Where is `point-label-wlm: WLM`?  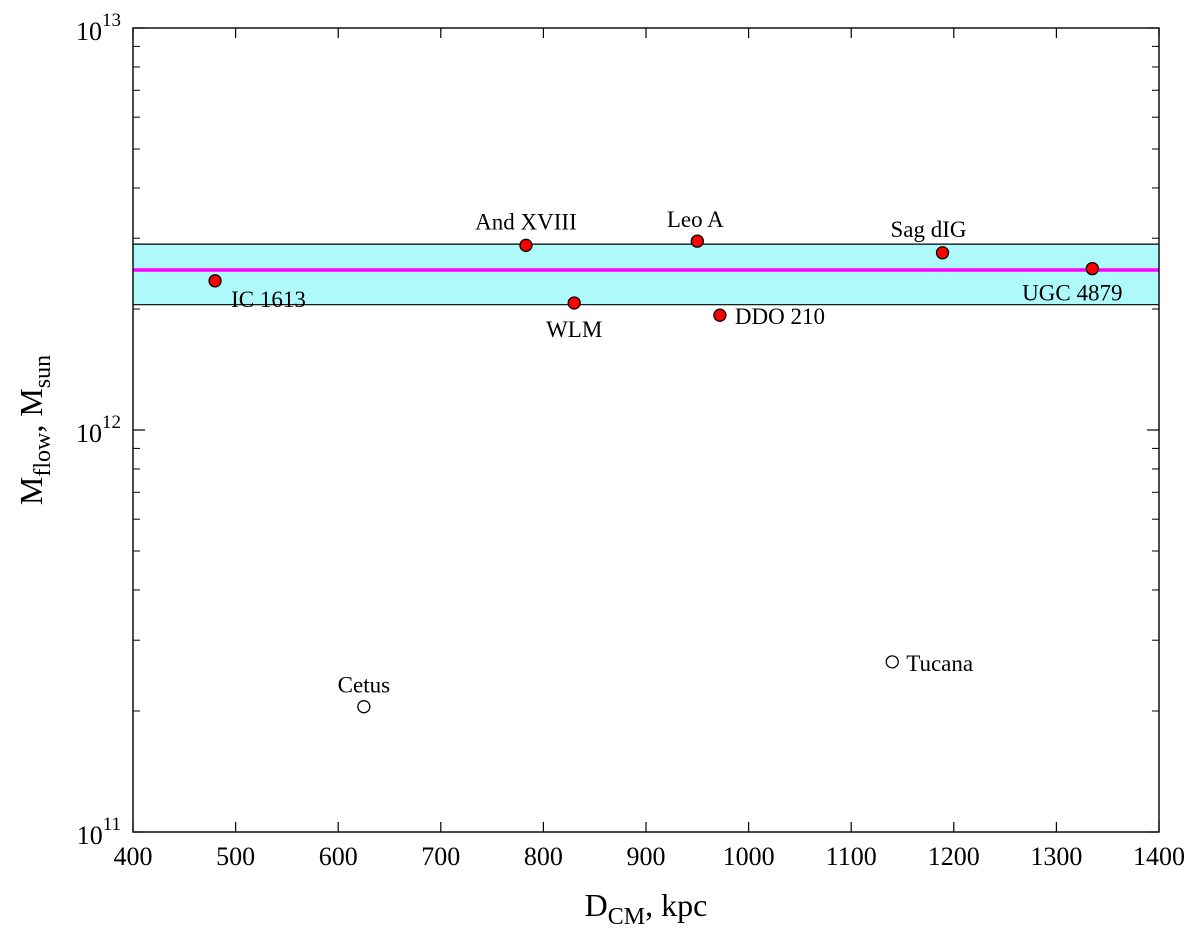
point-label-wlm: WLM is located at coordinates (574, 329).